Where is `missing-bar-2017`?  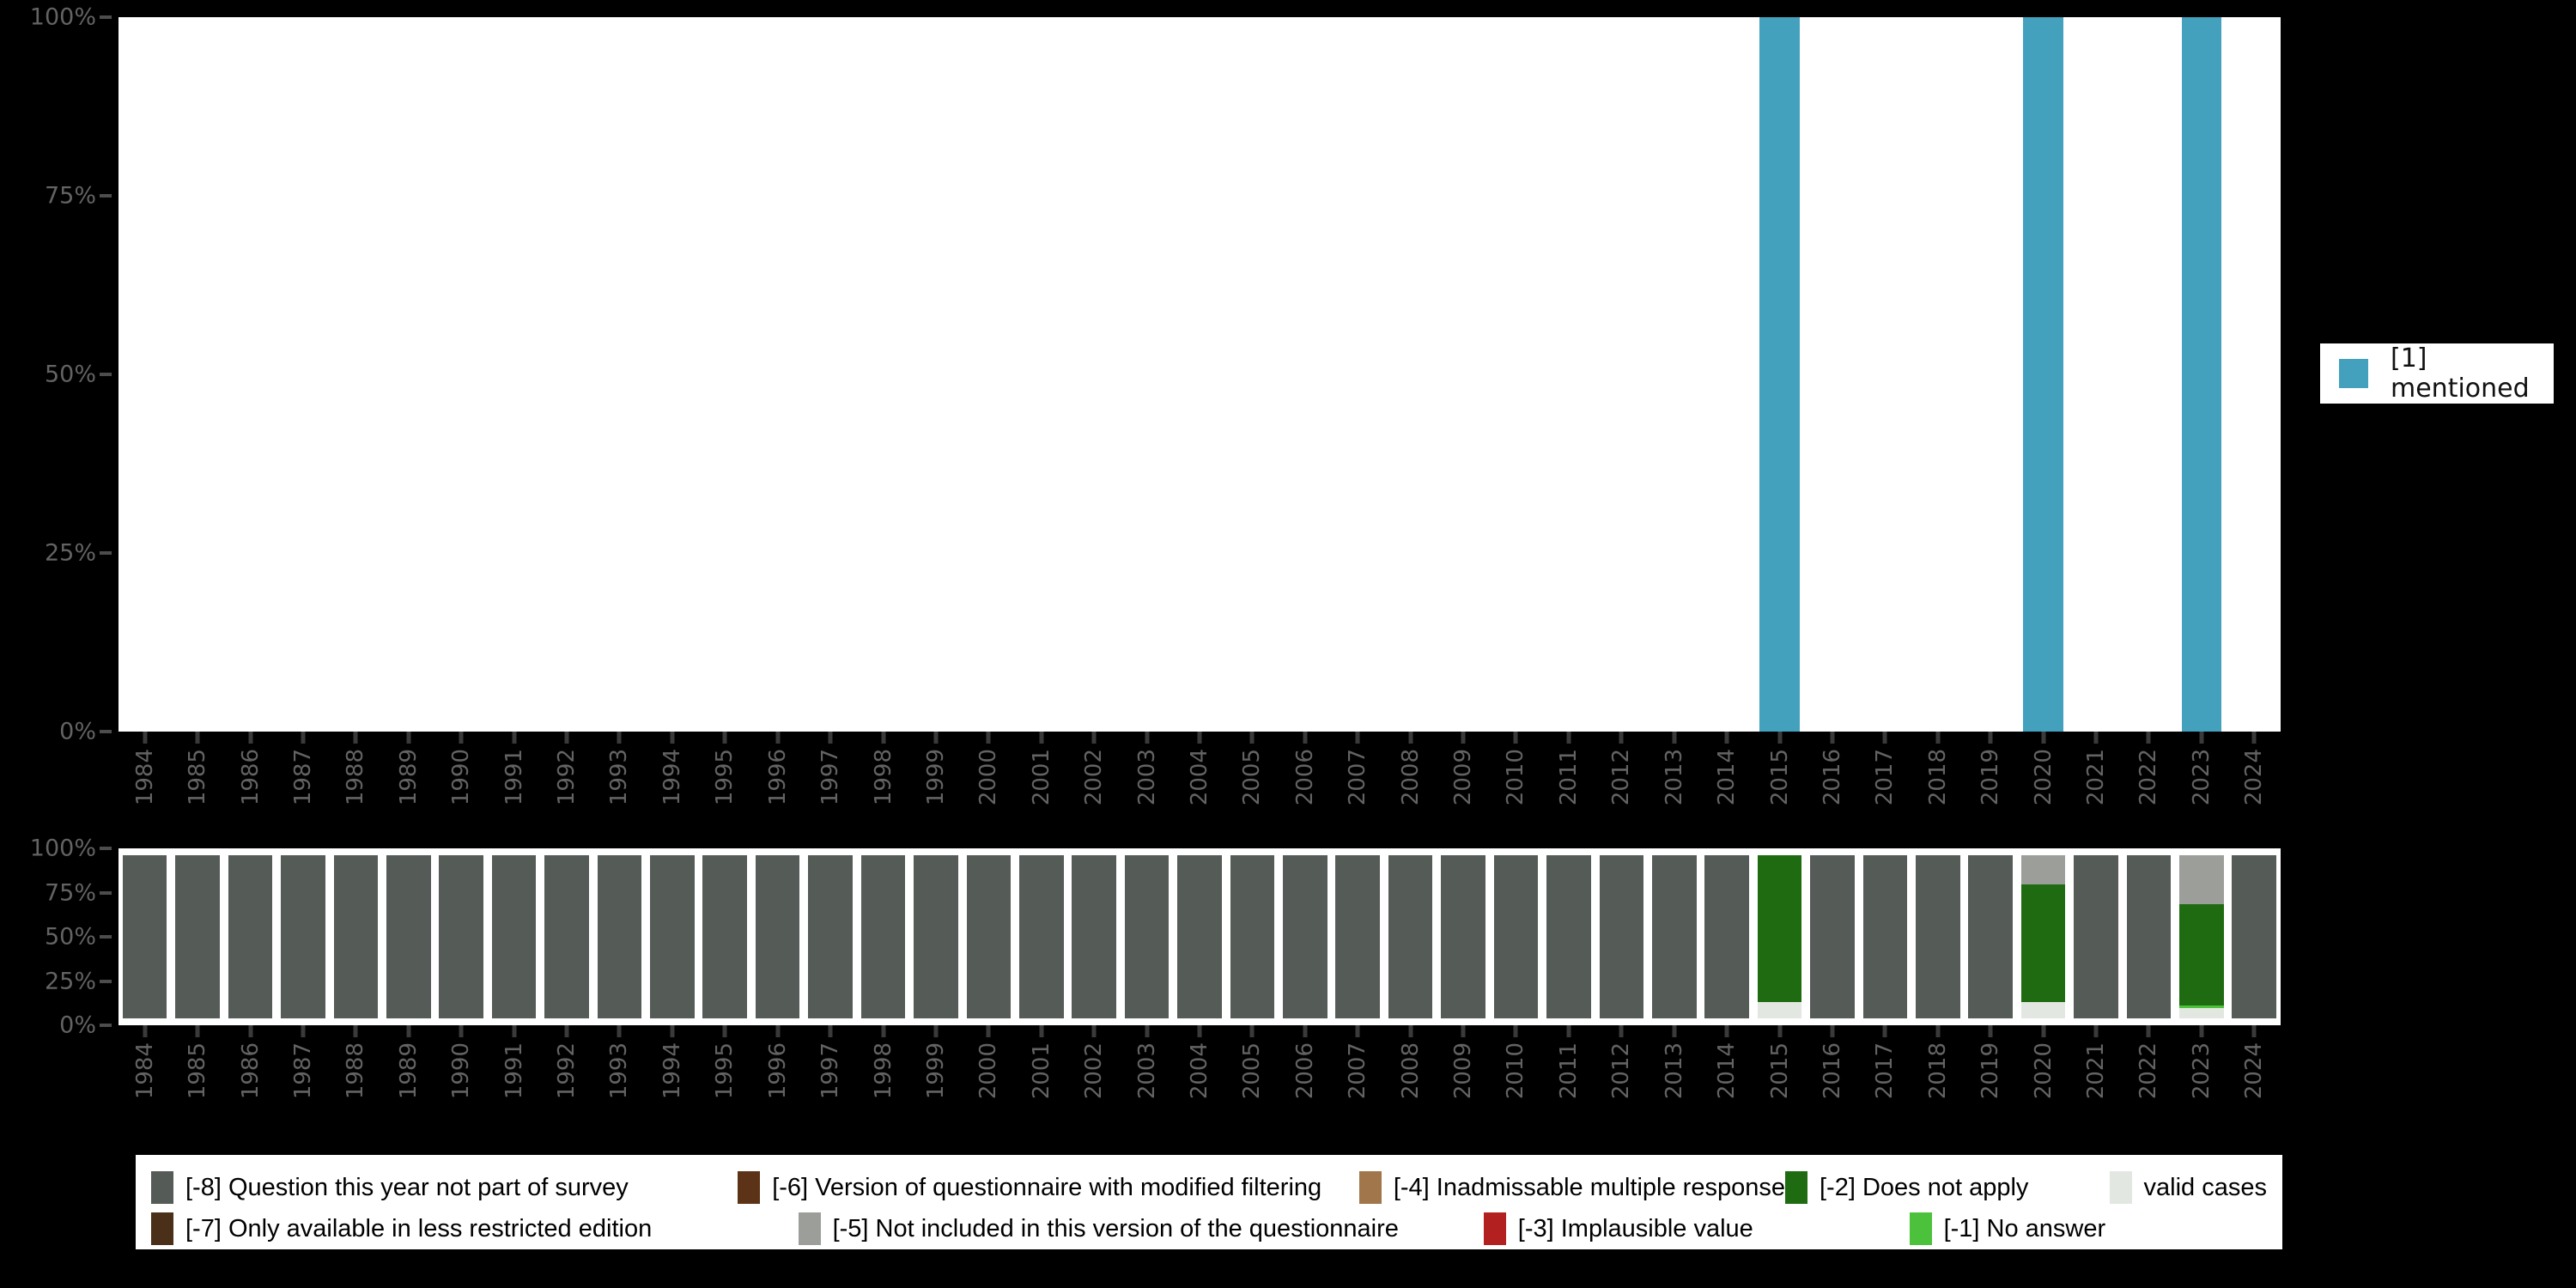
missing-bar-2017 is located at coordinates (1885, 936).